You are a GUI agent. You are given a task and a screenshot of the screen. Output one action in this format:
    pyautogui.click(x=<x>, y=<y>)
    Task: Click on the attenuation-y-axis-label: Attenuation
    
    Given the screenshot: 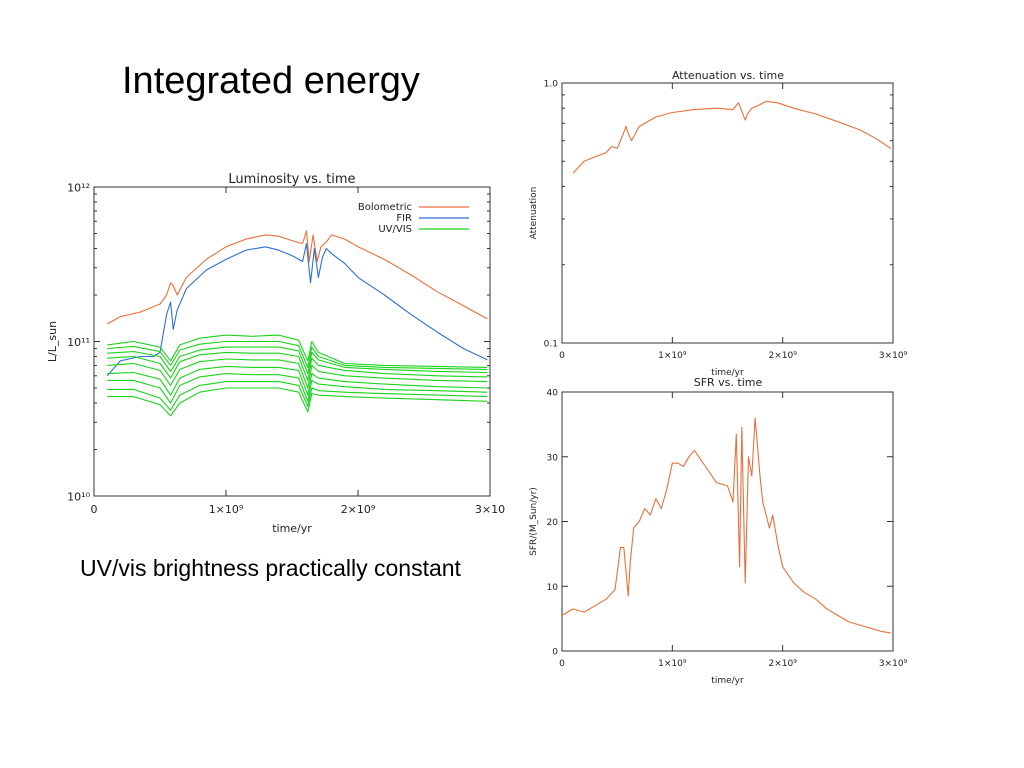 What is the action you would take?
    pyautogui.click(x=534, y=213)
    